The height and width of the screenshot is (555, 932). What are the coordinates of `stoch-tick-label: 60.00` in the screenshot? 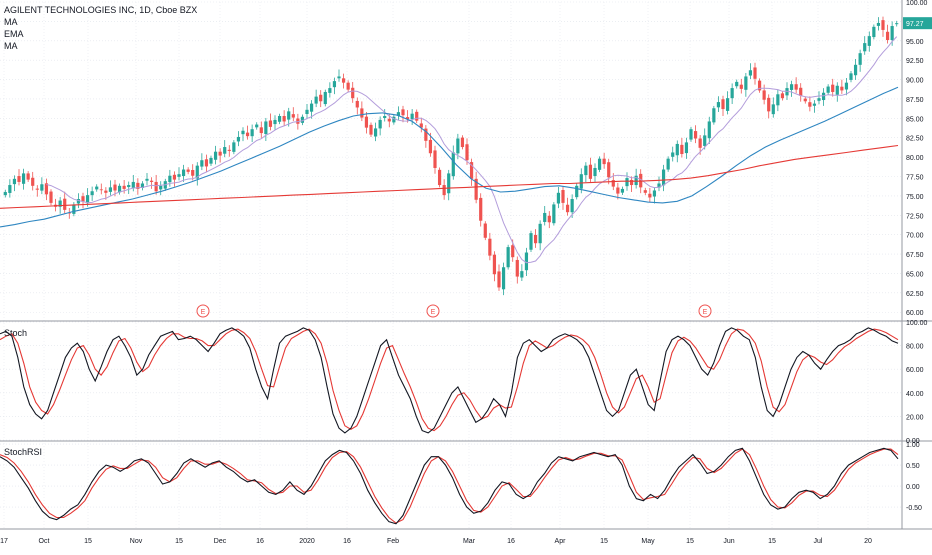 It's located at (915, 370).